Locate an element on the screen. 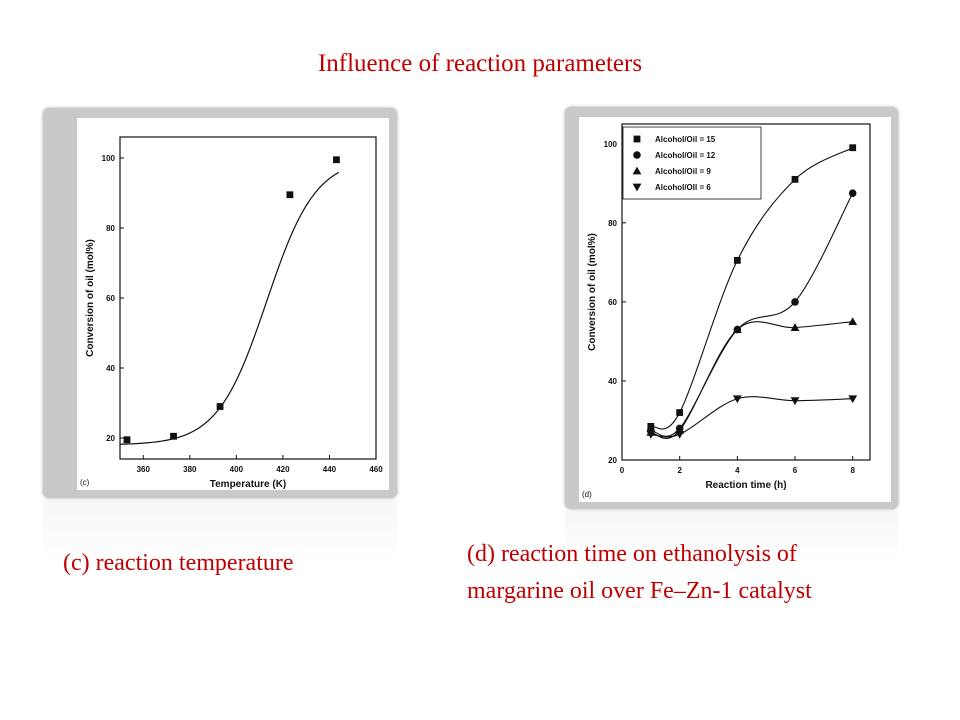 This screenshot has width=960, height=720. x-tick-label: 400 is located at coordinates (237, 469).